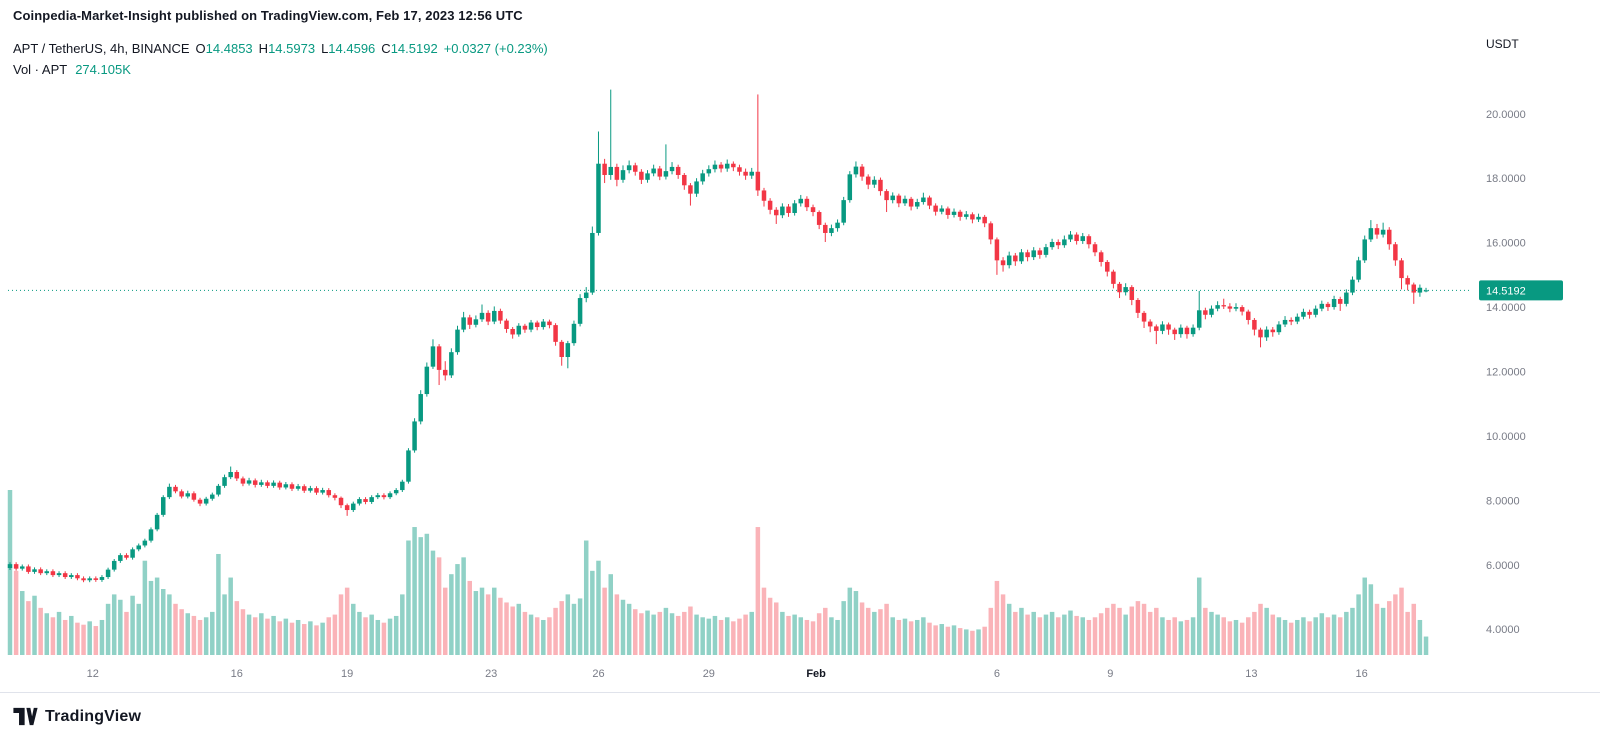  I want to click on price-tick-label: 8.0000, so click(1503, 501).